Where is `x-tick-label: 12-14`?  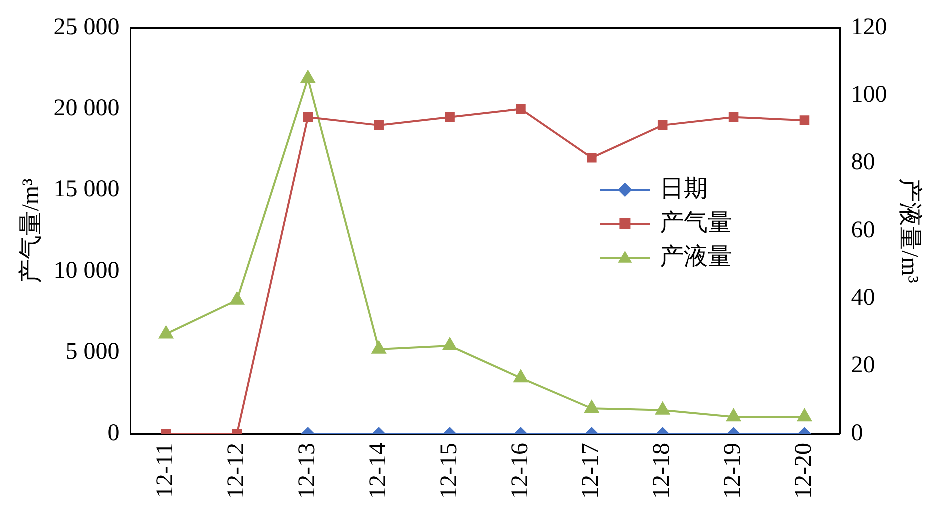
x-tick-label: 12-14 is located at coordinates (378, 471).